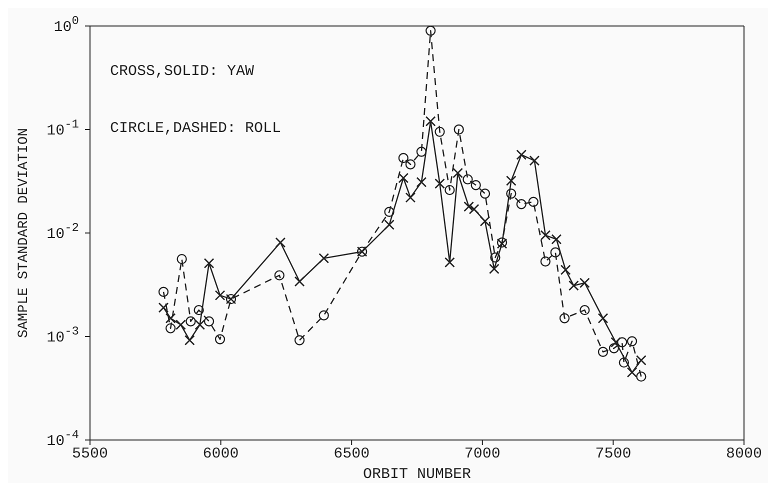 Image resolution: width=770 pixels, height=483 pixels. I want to click on y-tick-label: 10$^{-2}$, so click(62, 232).